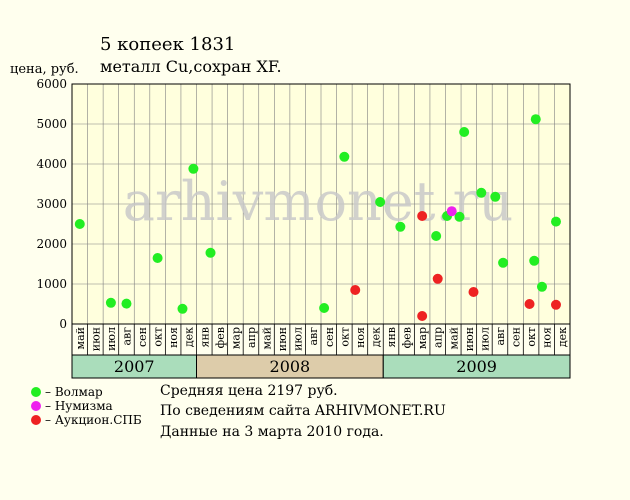 This screenshot has height=500, width=630. What do you see at coordinates (51, 84) in the screenshot?
I see `y-tick-label: 6000` at bounding box center [51, 84].